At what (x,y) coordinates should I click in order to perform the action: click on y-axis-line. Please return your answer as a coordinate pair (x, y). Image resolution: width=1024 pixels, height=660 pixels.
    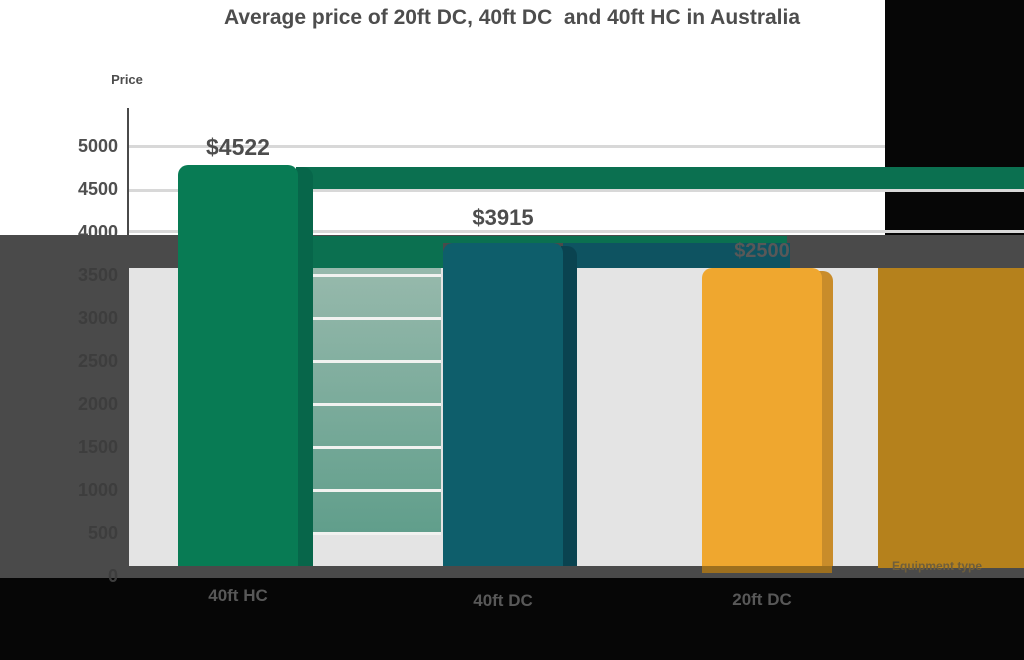
    Looking at the image, I should click on (128, 337).